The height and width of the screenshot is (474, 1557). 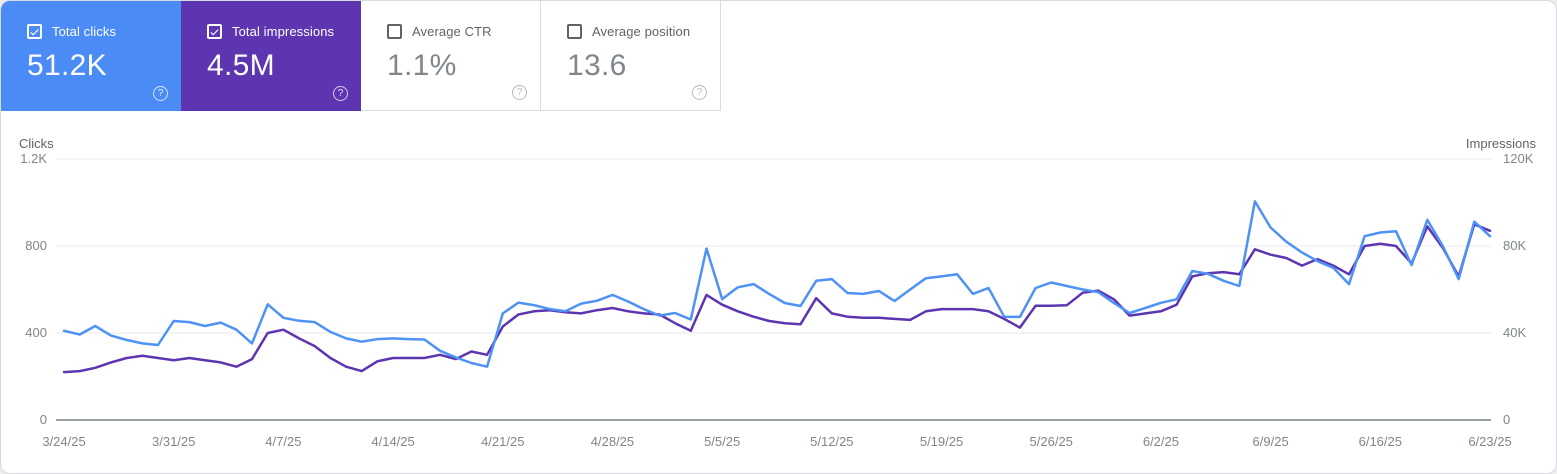 I want to click on x-axis-date-label: 4/7/25, so click(x=283, y=441).